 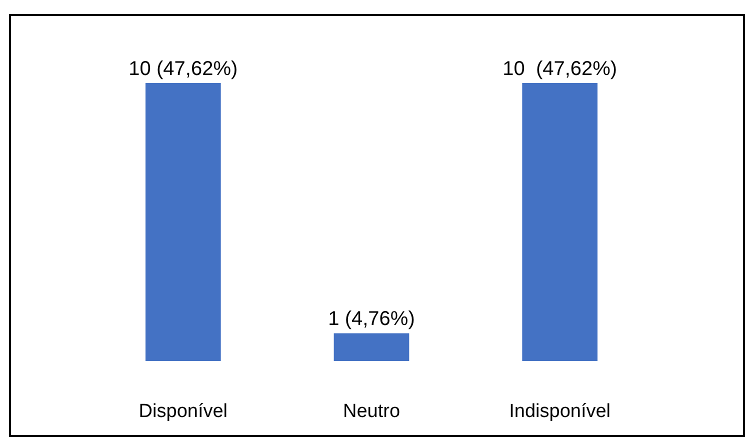 What do you see at coordinates (371, 319) in the screenshot?
I see `data-label: 1 (4,76%)` at bounding box center [371, 319].